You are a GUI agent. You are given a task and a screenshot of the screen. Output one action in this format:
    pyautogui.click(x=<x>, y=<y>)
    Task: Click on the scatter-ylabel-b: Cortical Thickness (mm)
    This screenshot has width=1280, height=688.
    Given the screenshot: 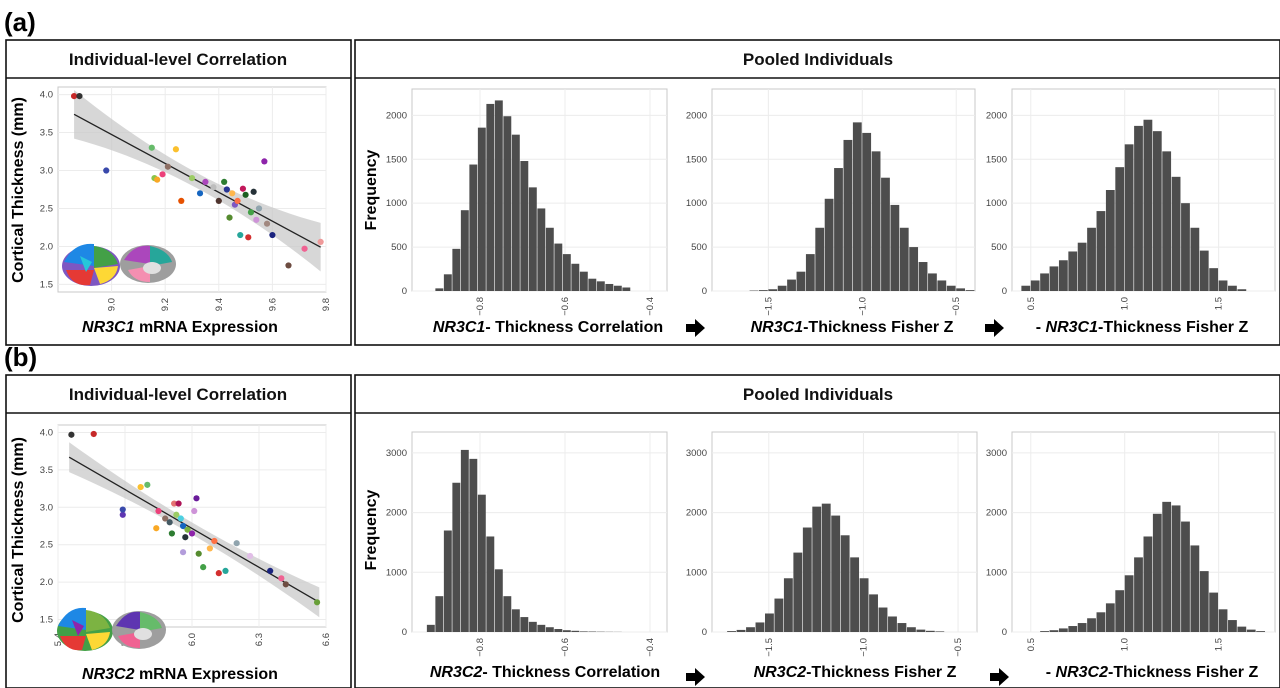 What is the action you would take?
    pyautogui.click(x=18, y=530)
    